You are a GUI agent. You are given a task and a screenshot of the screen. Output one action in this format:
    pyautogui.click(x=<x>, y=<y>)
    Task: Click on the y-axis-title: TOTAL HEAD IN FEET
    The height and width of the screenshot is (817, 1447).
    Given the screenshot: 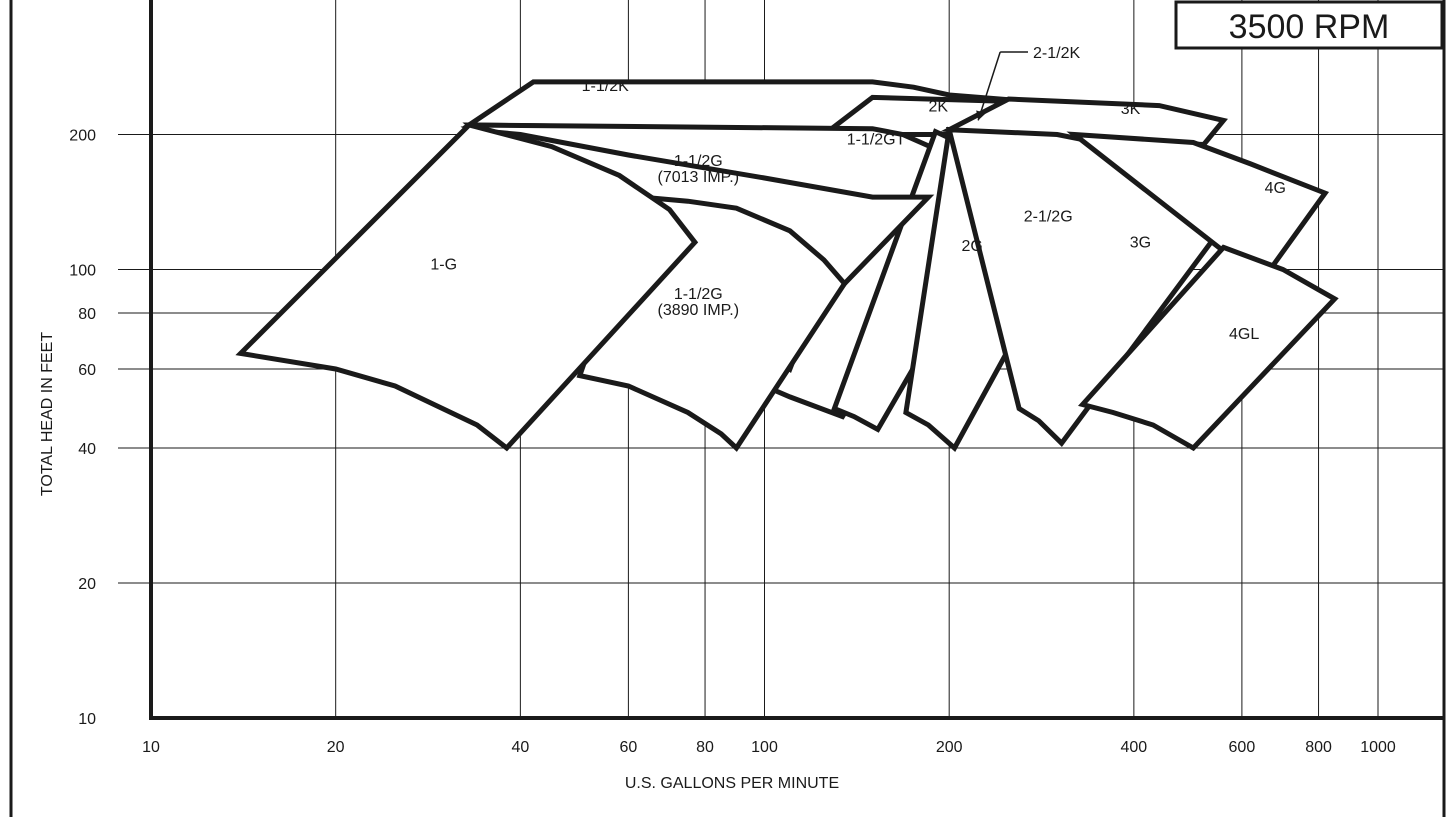 What is the action you would take?
    pyautogui.click(x=47, y=414)
    